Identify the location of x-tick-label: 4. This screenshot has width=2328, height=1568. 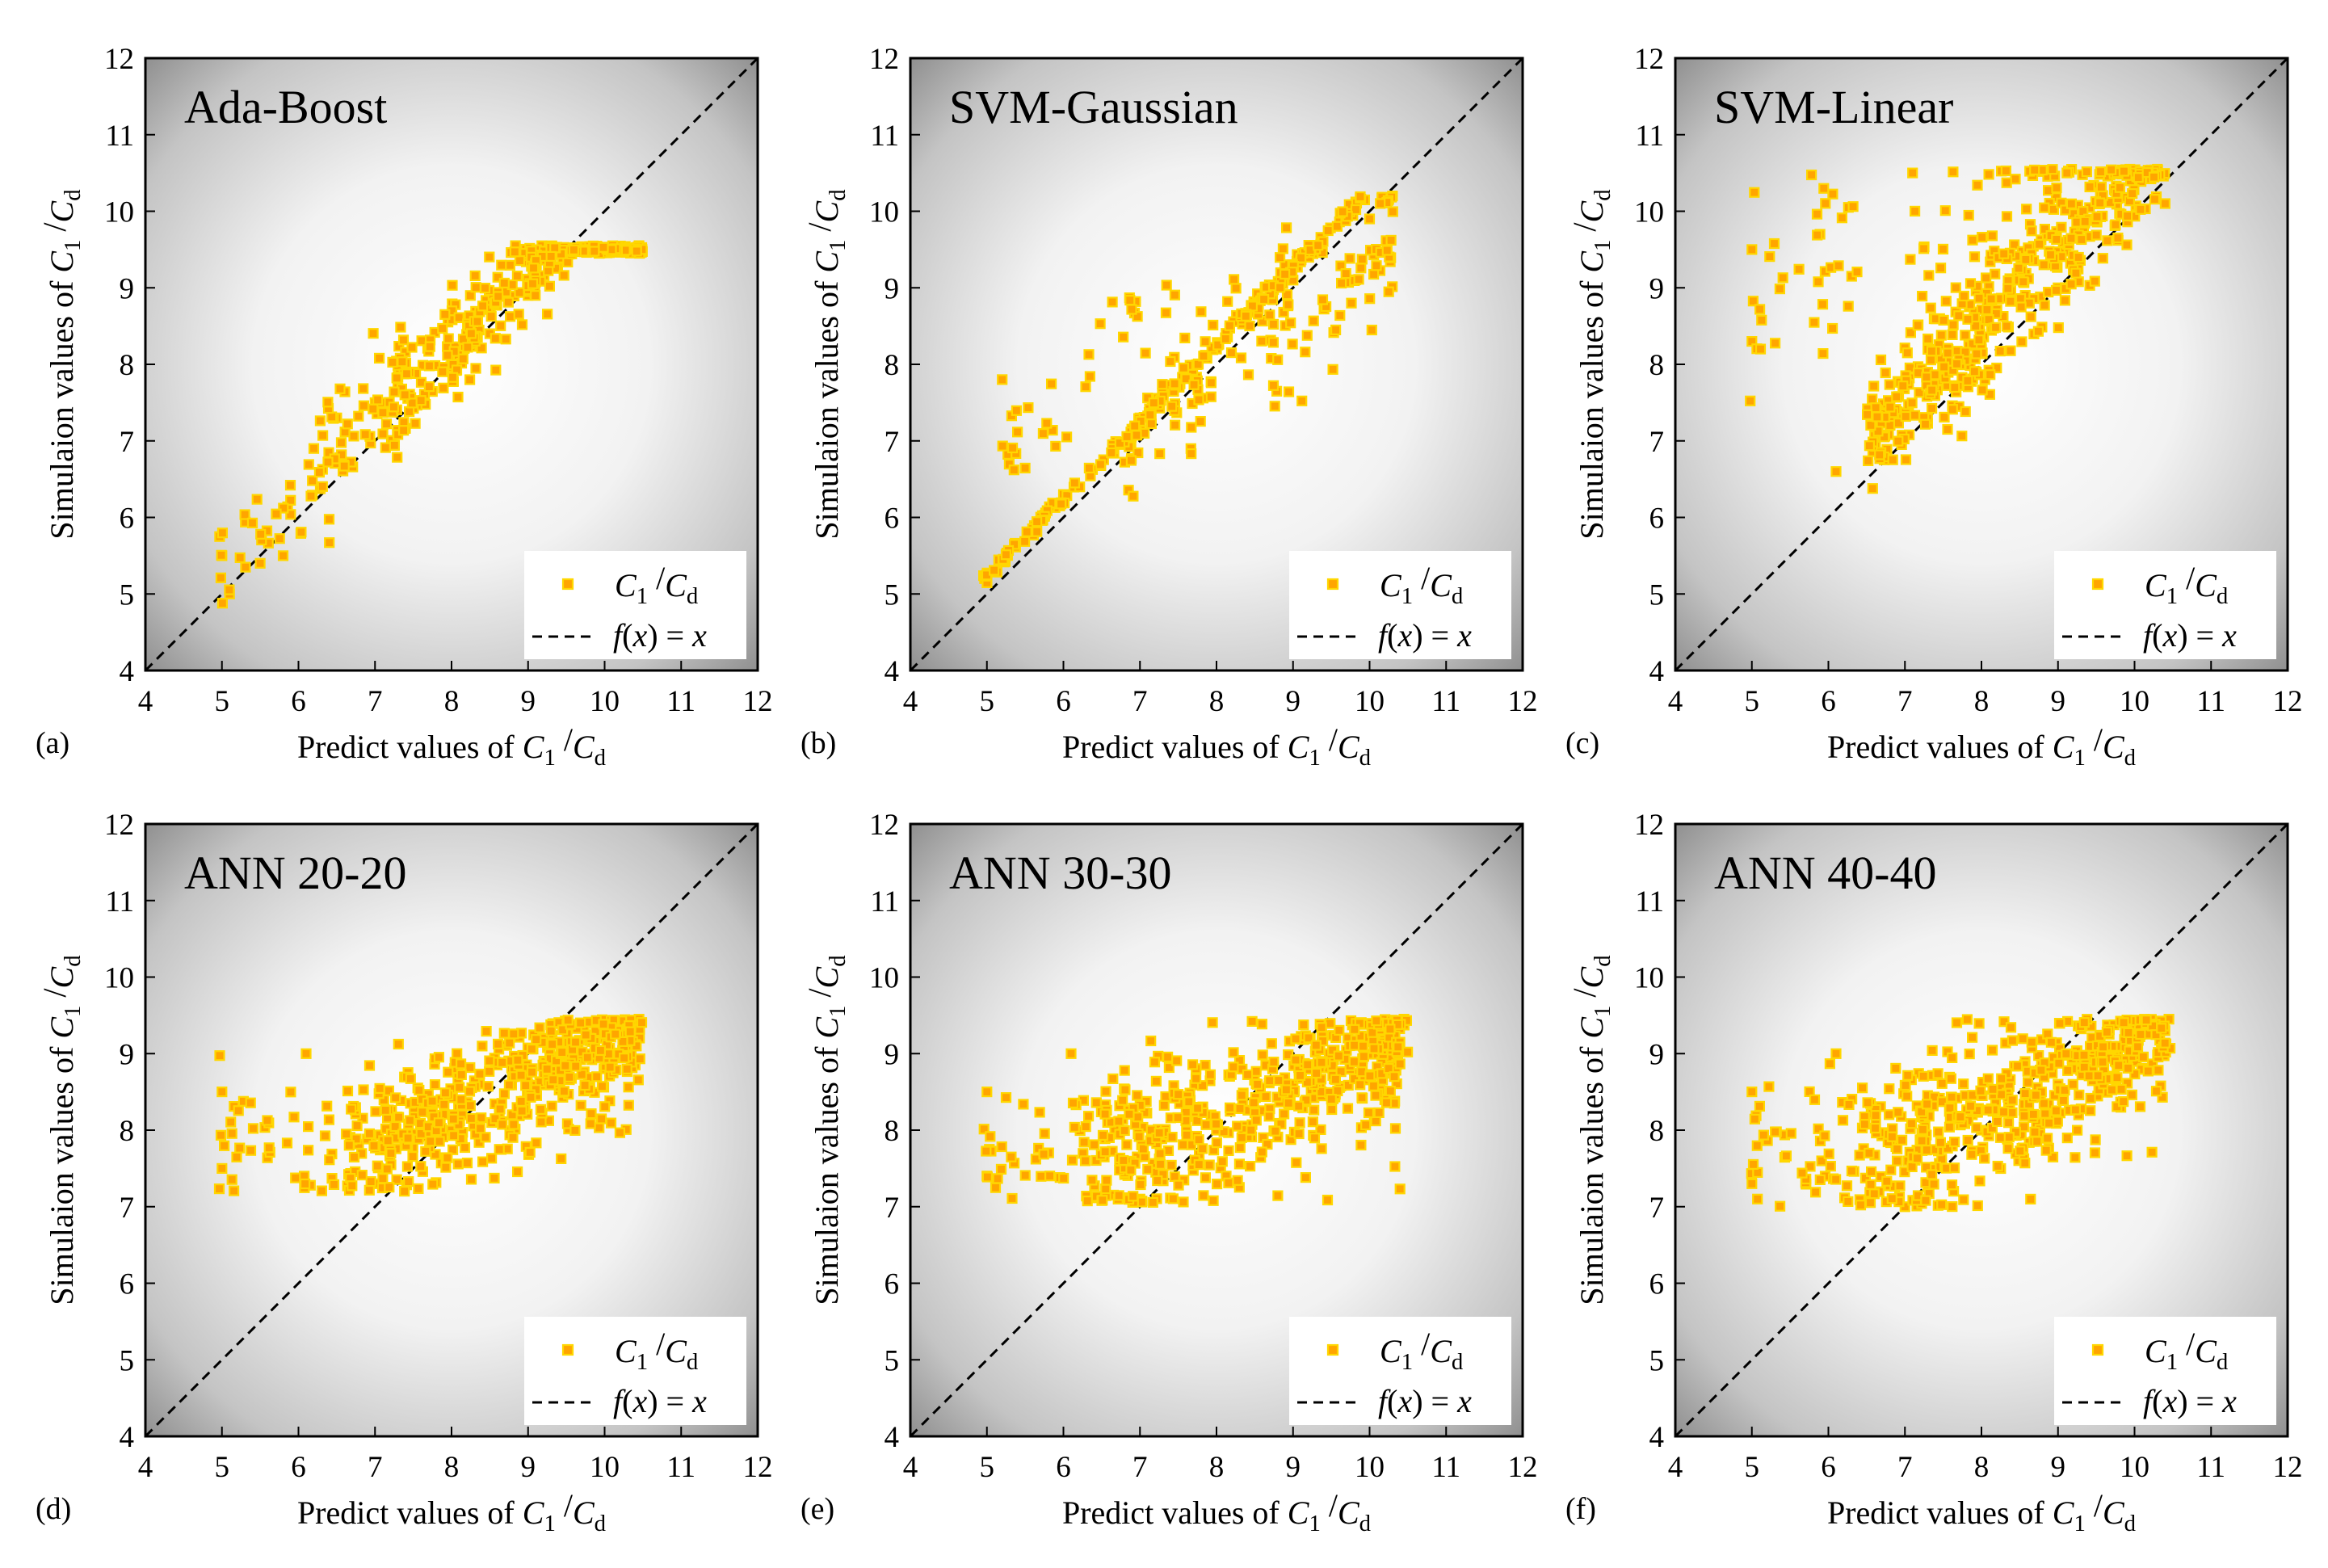
(1675, 1467).